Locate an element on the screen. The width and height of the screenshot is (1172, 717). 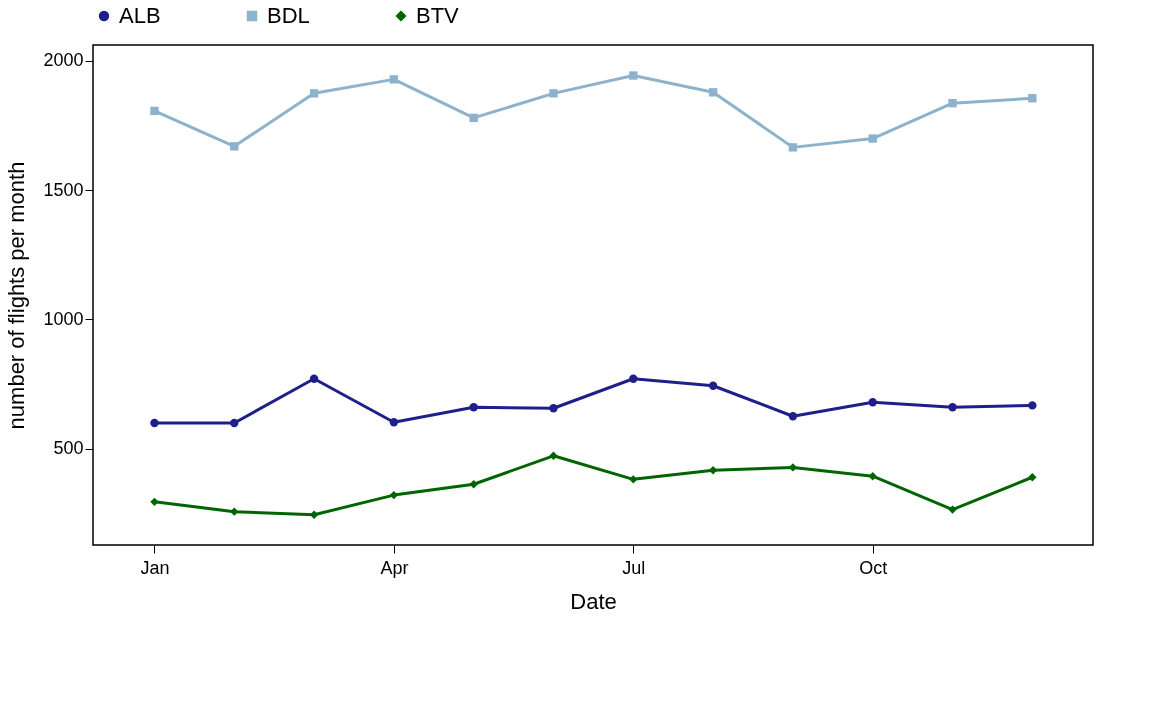
x-tick-label: Apr is located at coordinates (394, 567).